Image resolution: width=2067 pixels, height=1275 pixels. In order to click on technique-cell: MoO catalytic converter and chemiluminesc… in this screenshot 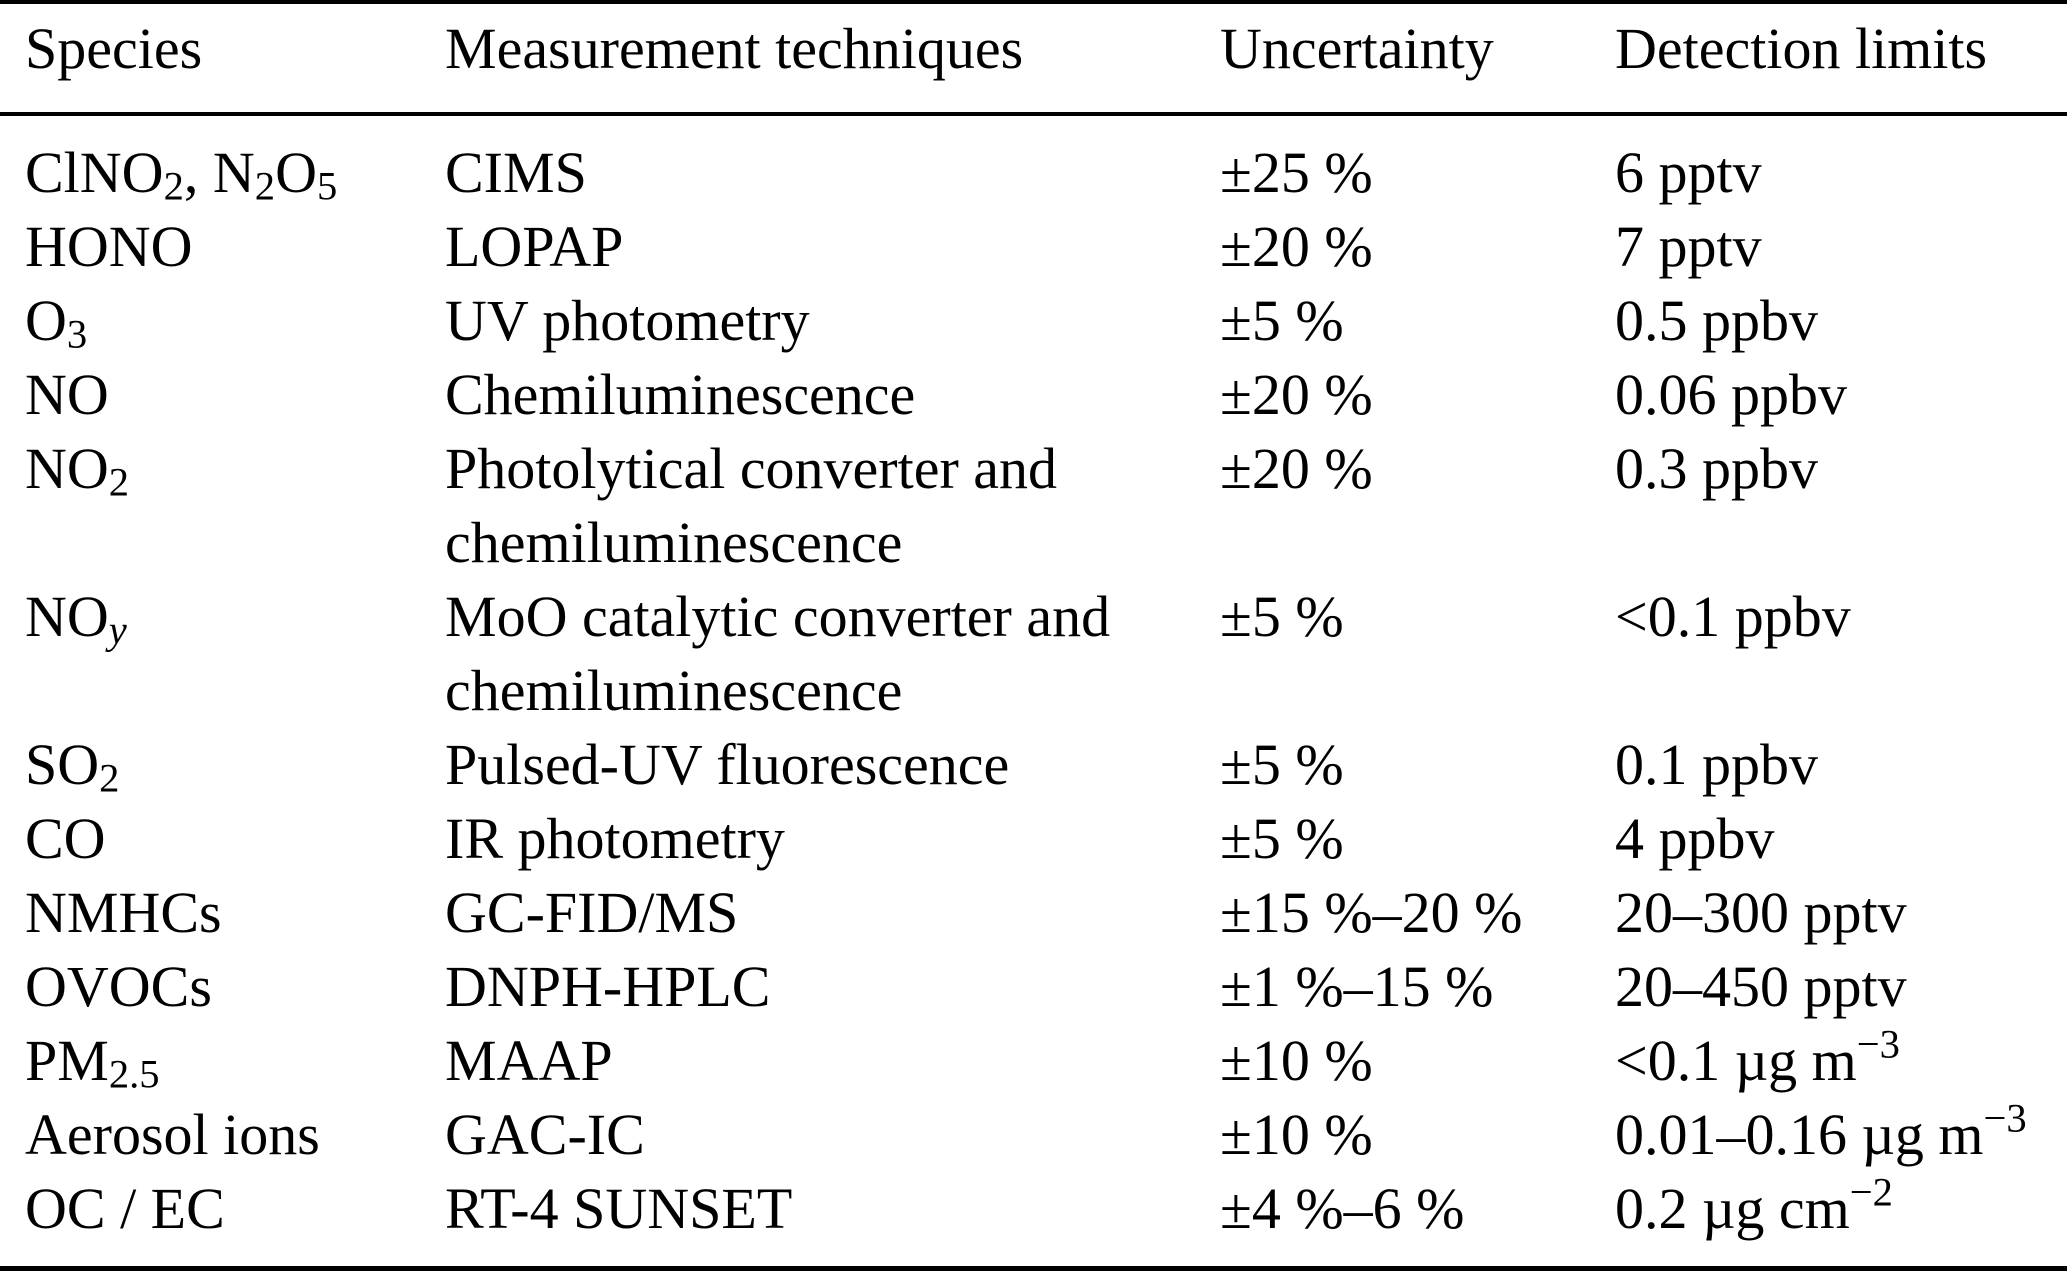, I will do `click(832, 654)`.